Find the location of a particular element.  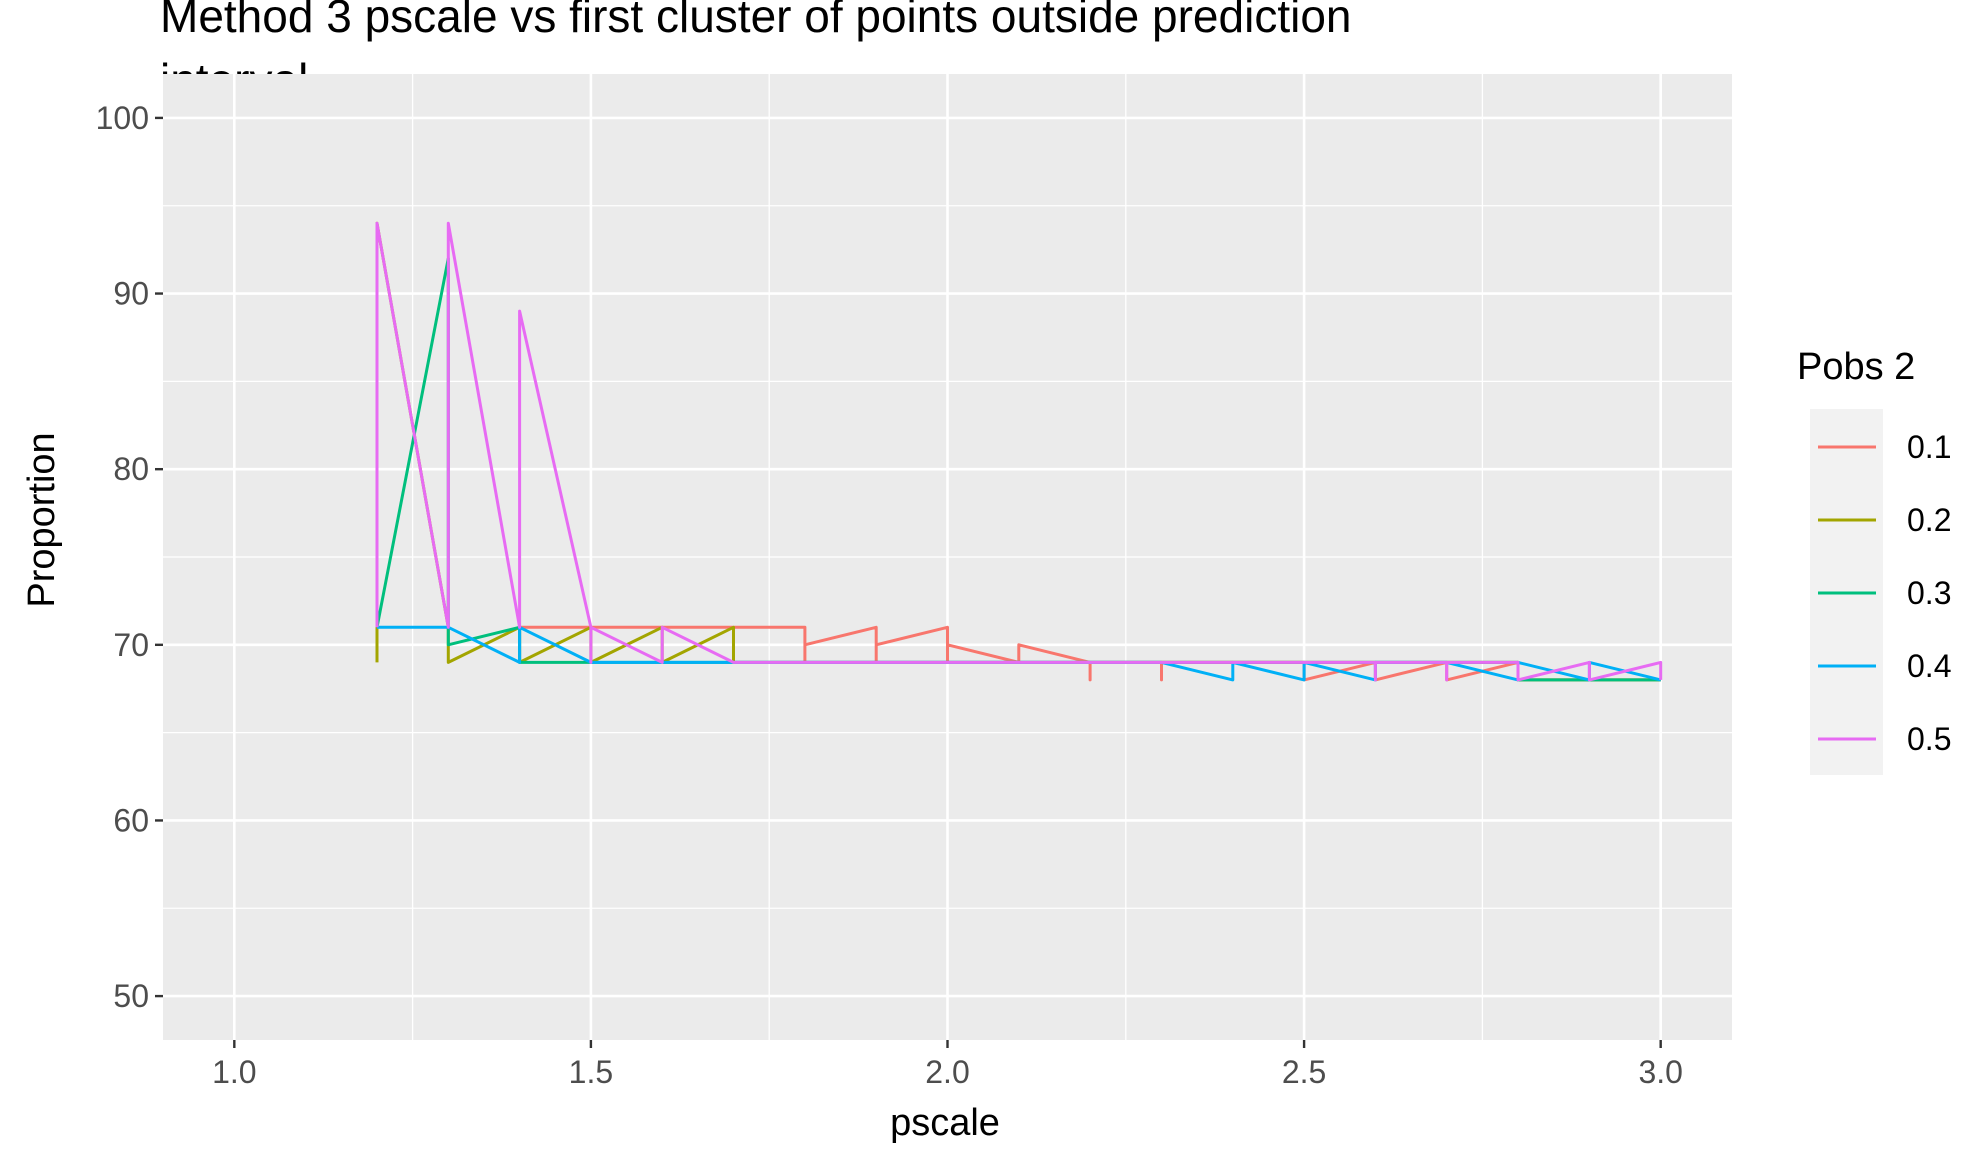

y-tick-label: 50 is located at coordinates (131, 996).